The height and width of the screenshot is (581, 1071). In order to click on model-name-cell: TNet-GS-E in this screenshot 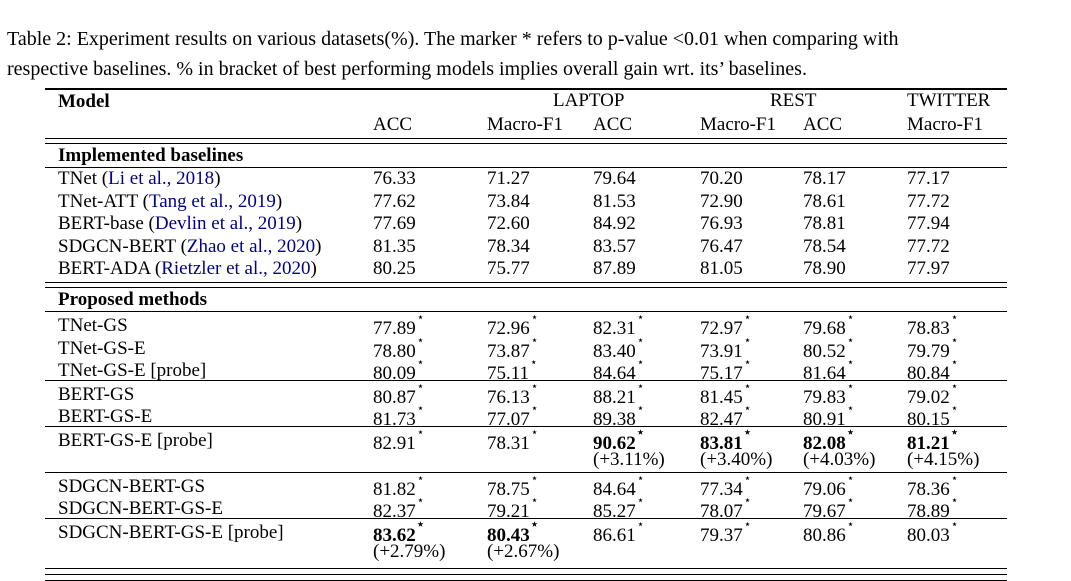, I will do `click(102, 348)`.